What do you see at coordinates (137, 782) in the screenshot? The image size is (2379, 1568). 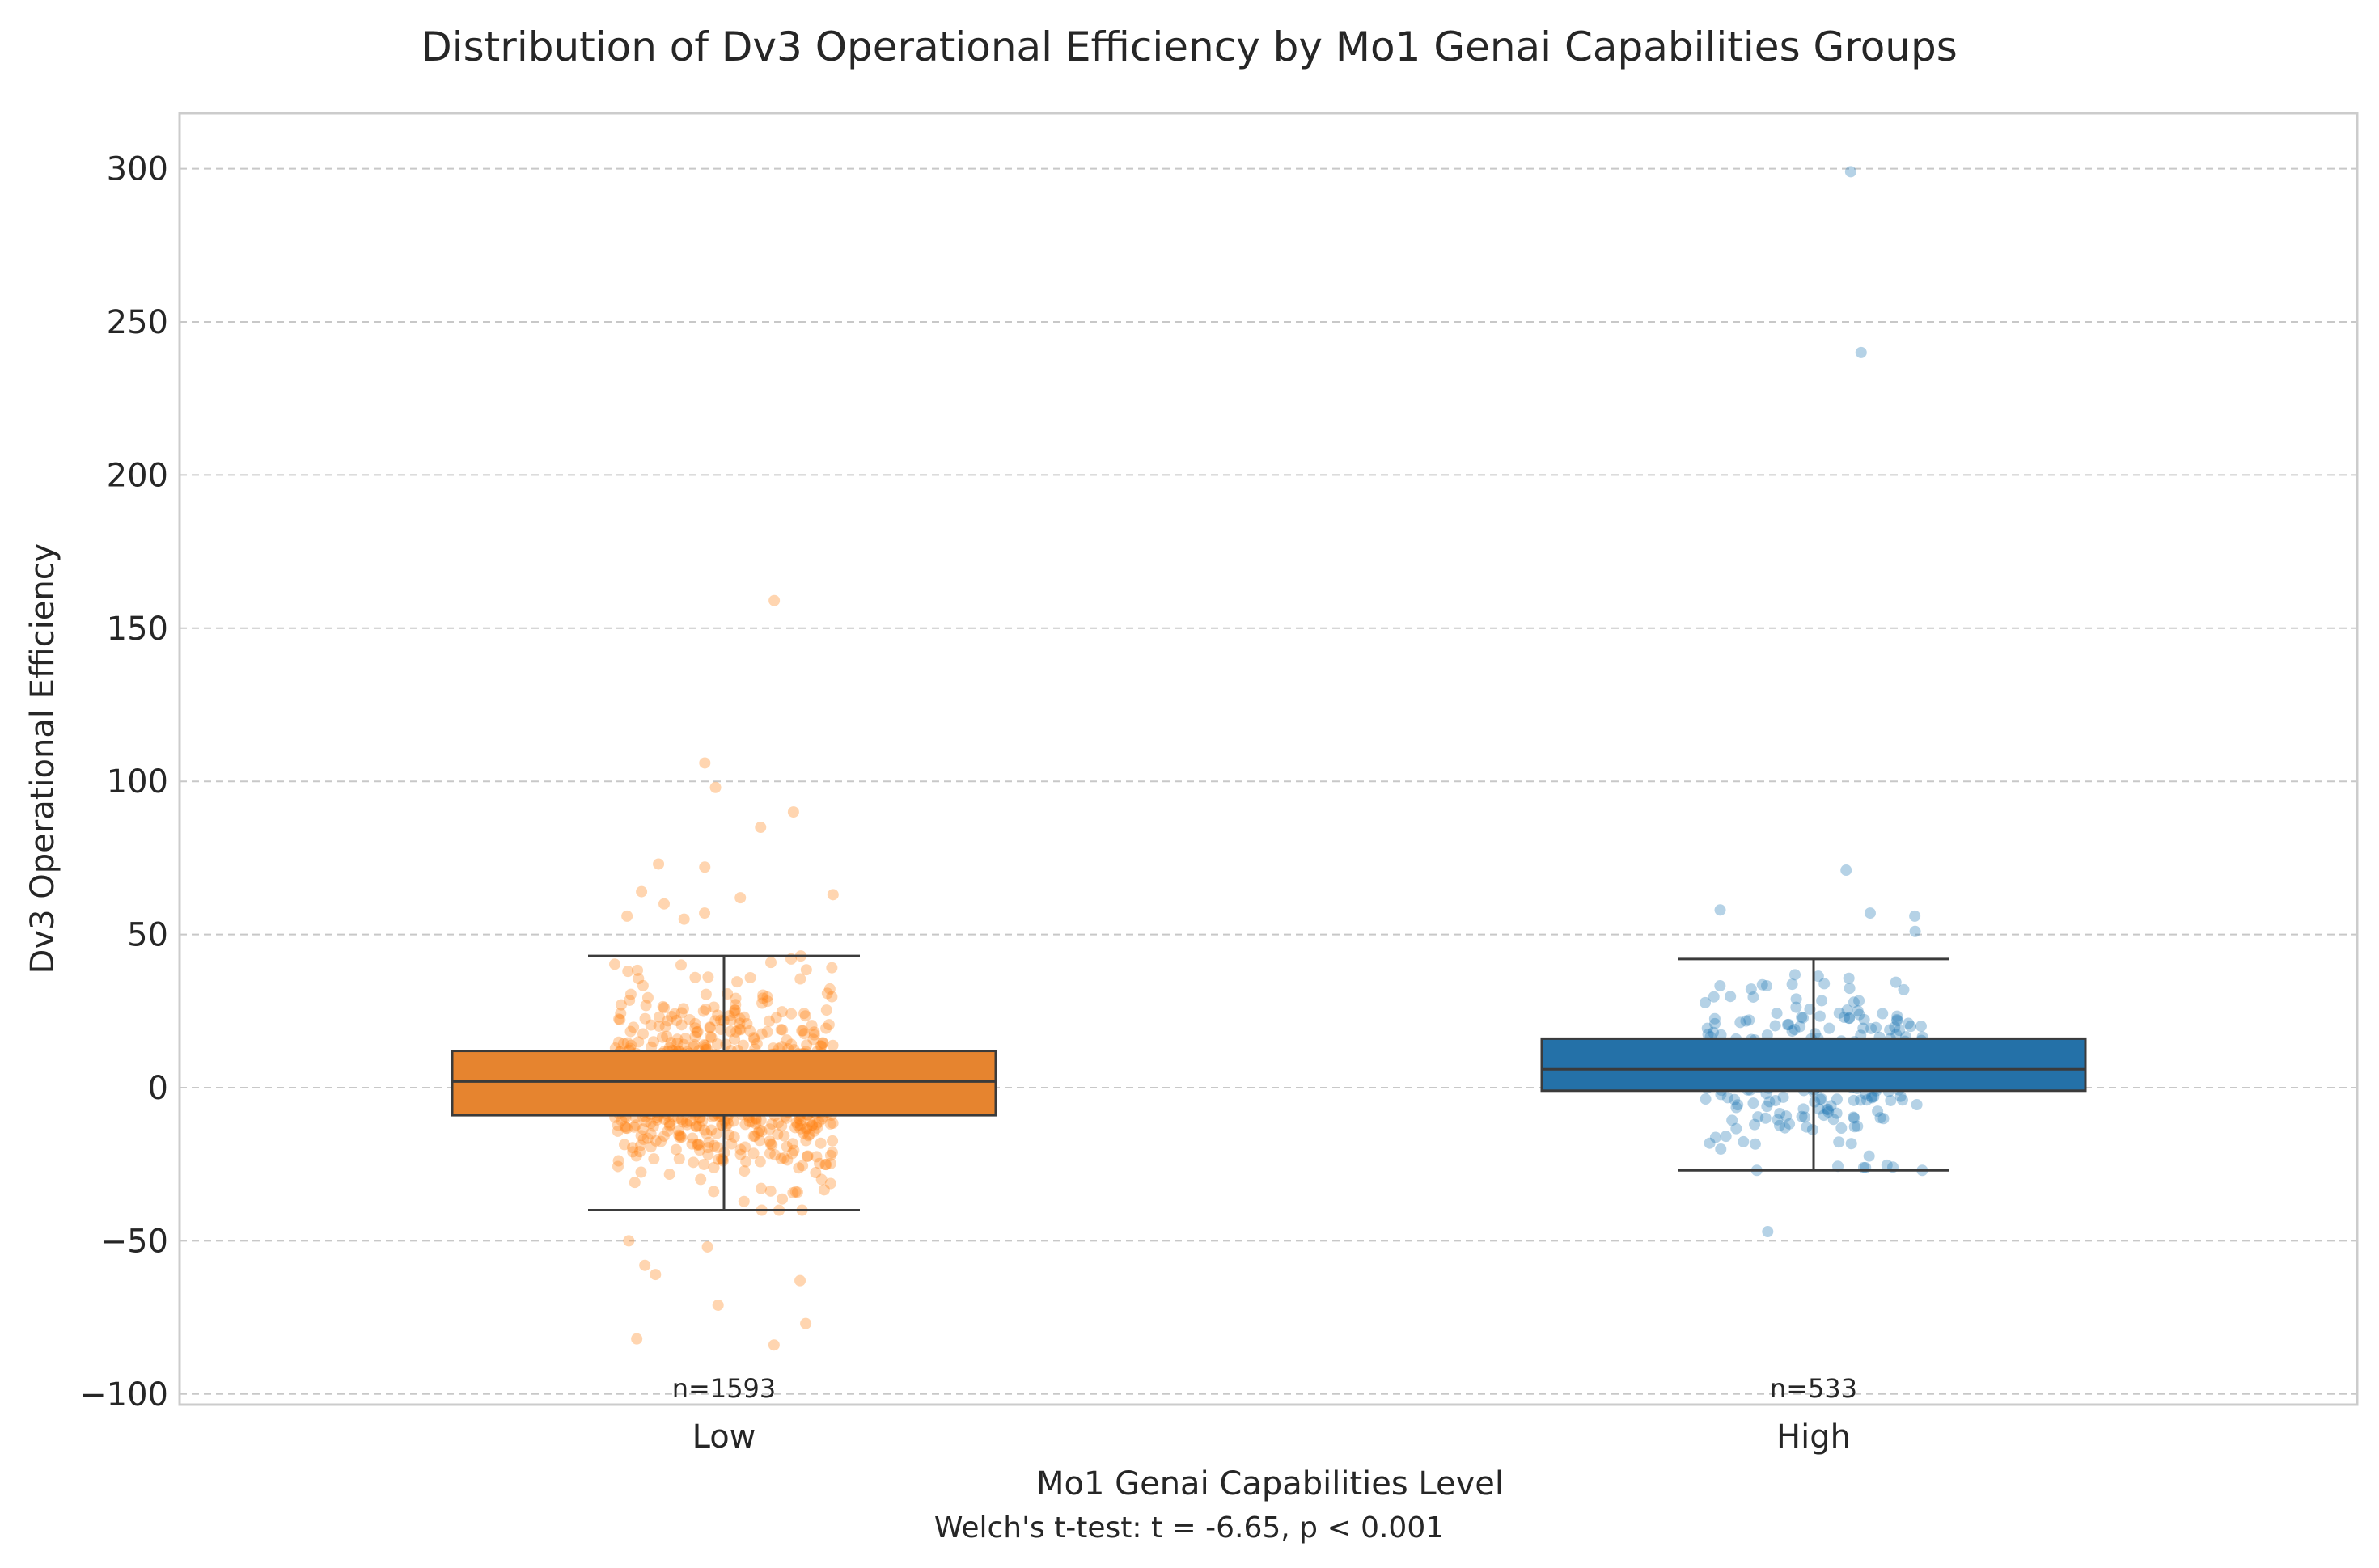 I see `y-tick-label: 100` at bounding box center [137, 782].